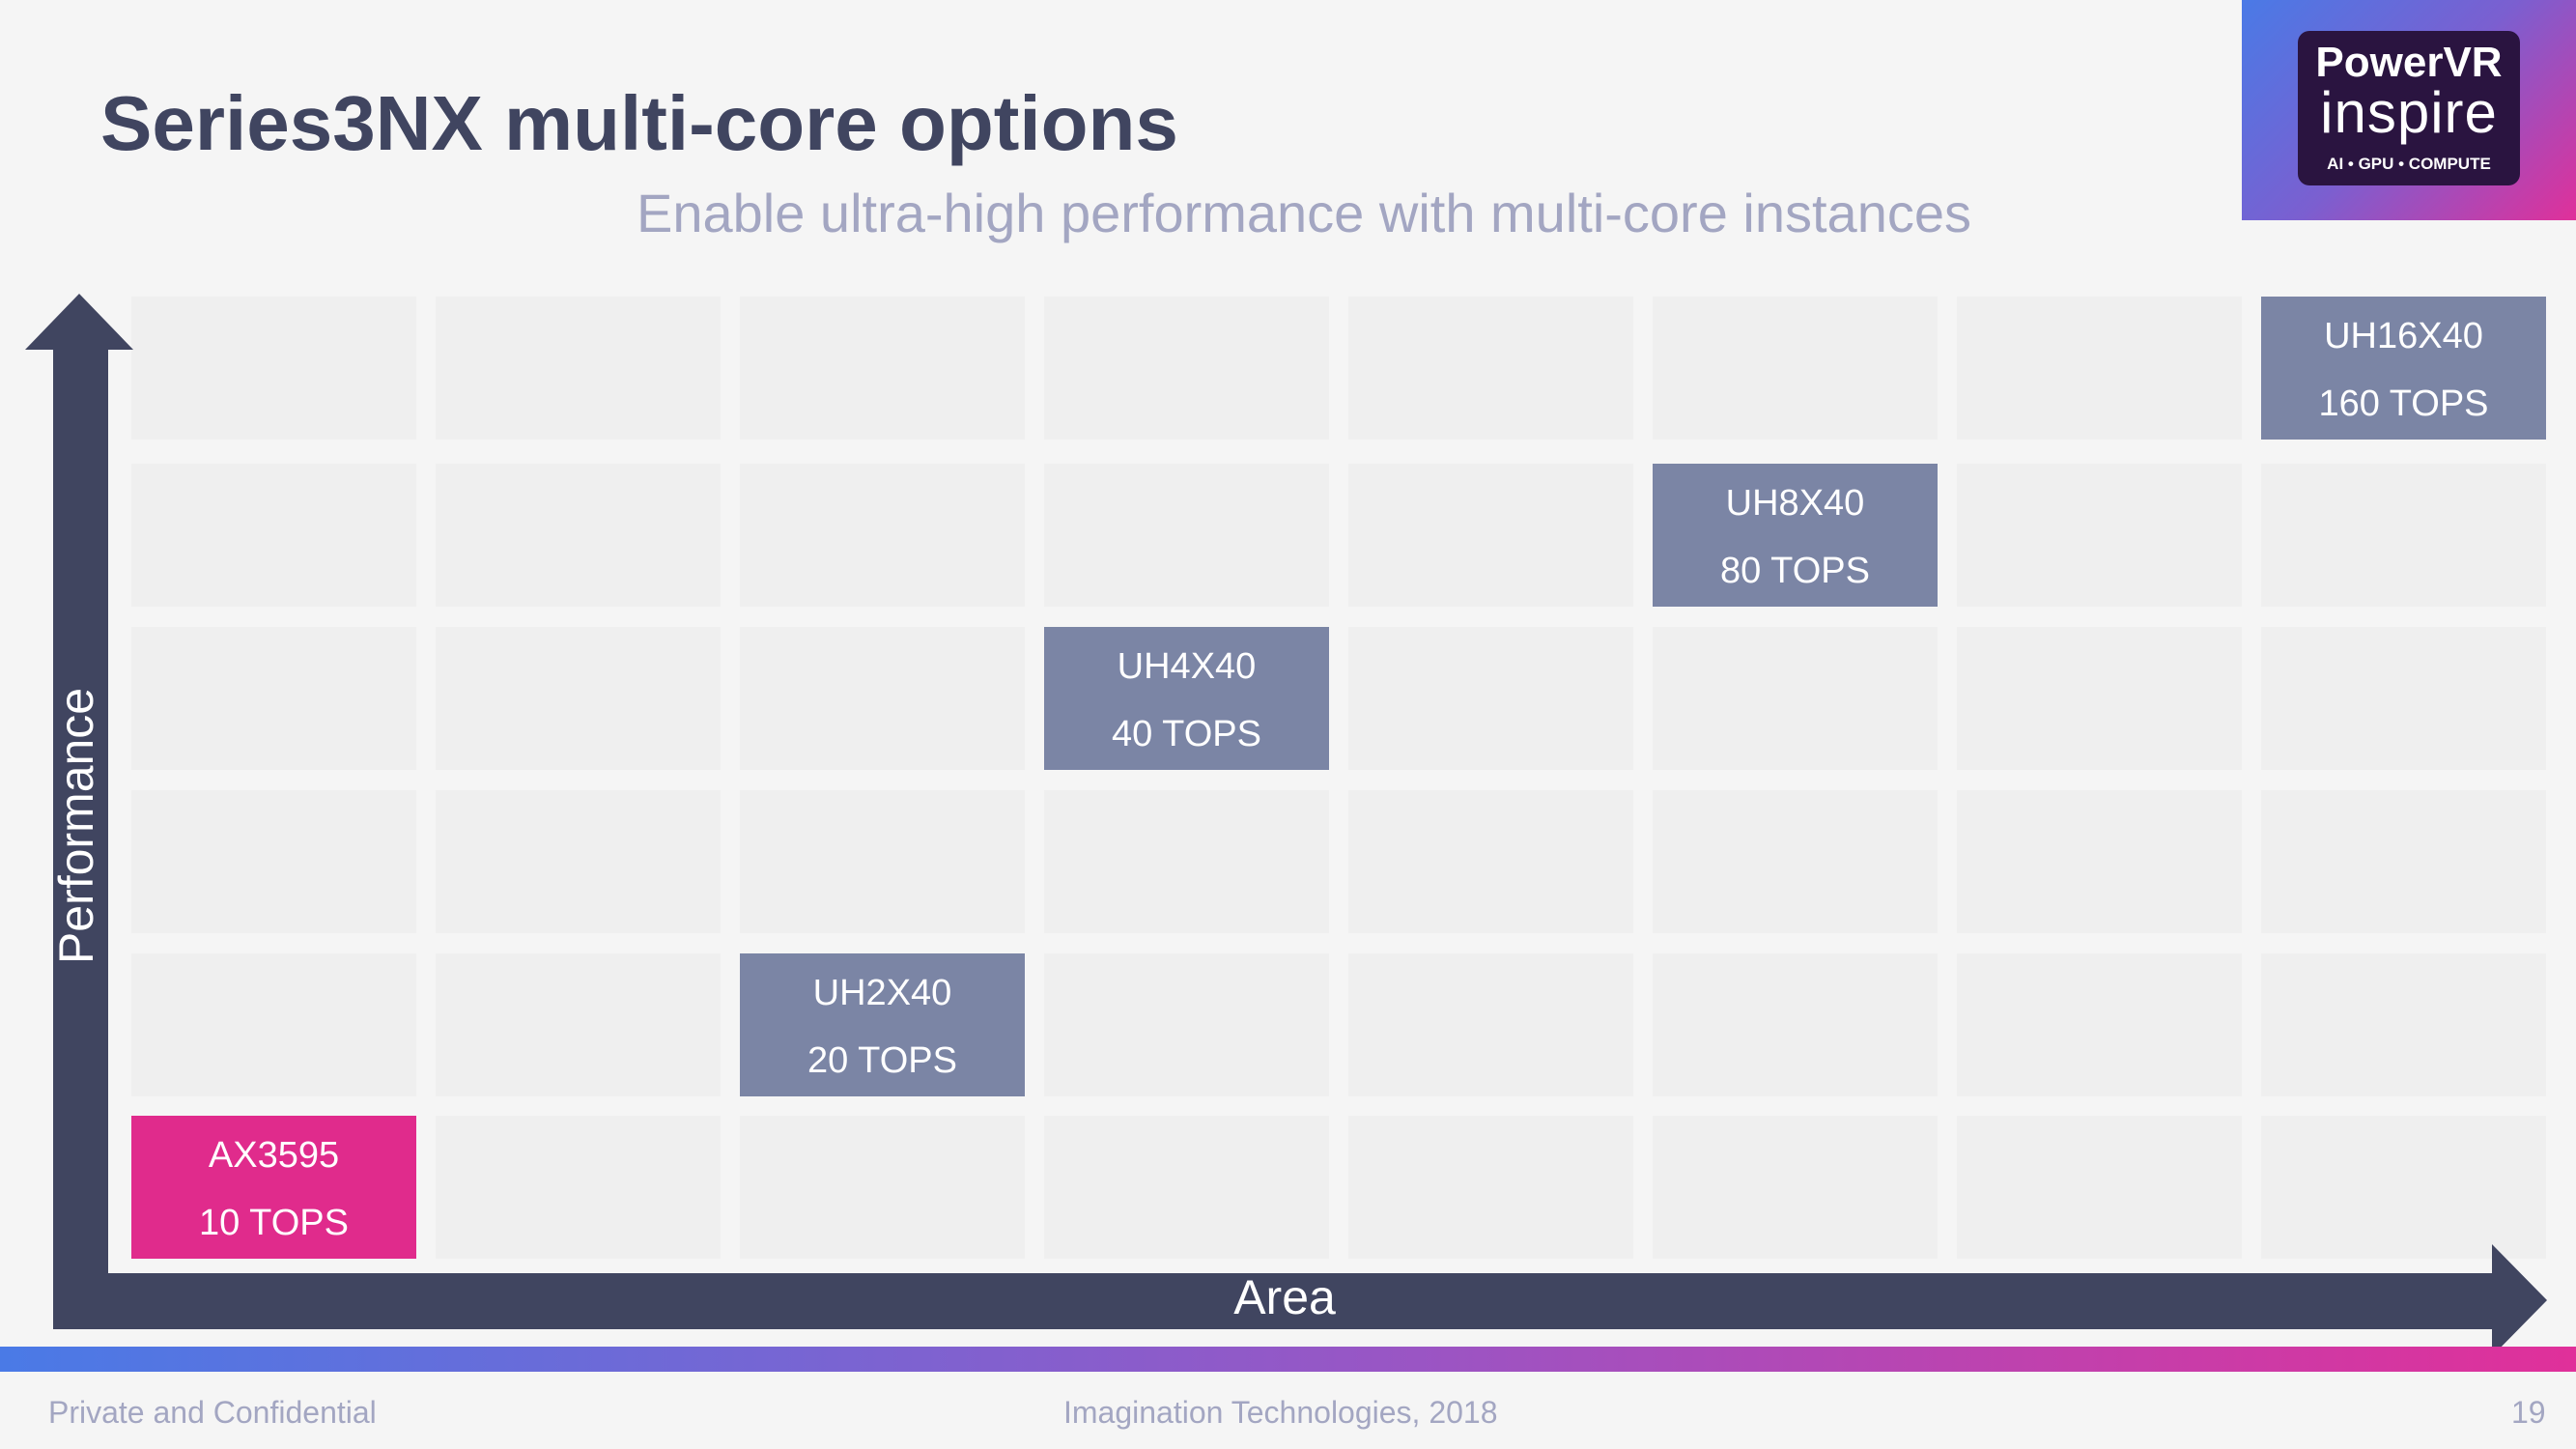 The height and width of the screenshot is (1449, 2576). What do you see at coordinates (1284, 1297) in the screenshot?
I see `x-axis-label: Area` at bounding box center [1284, 1297].